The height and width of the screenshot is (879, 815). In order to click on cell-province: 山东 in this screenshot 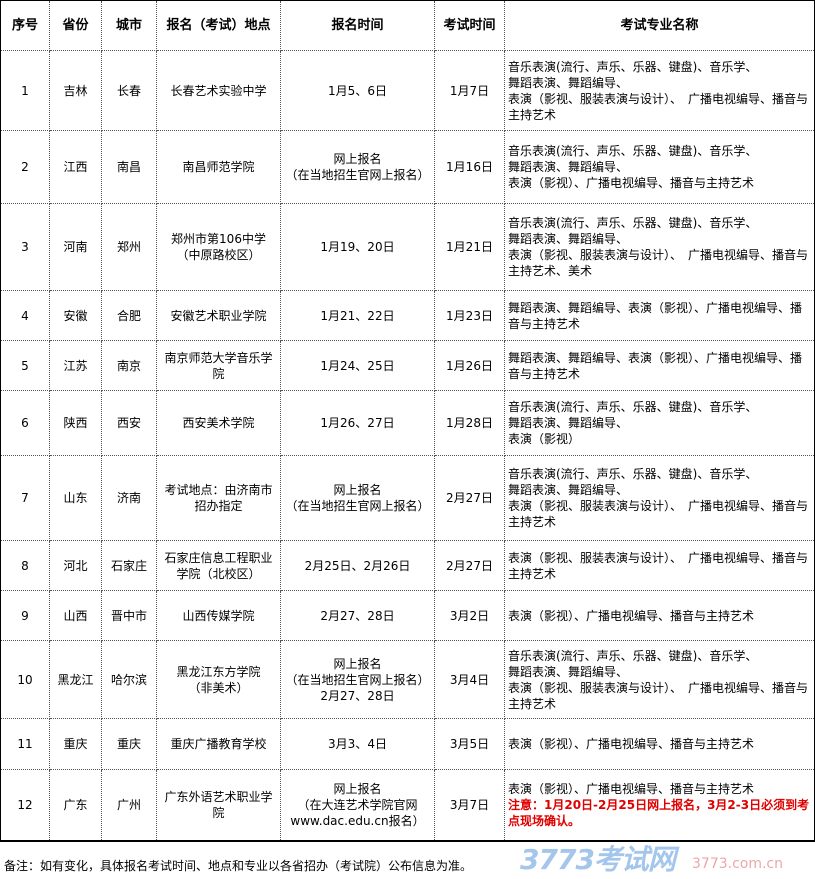, I will do `click(75, 498)`.